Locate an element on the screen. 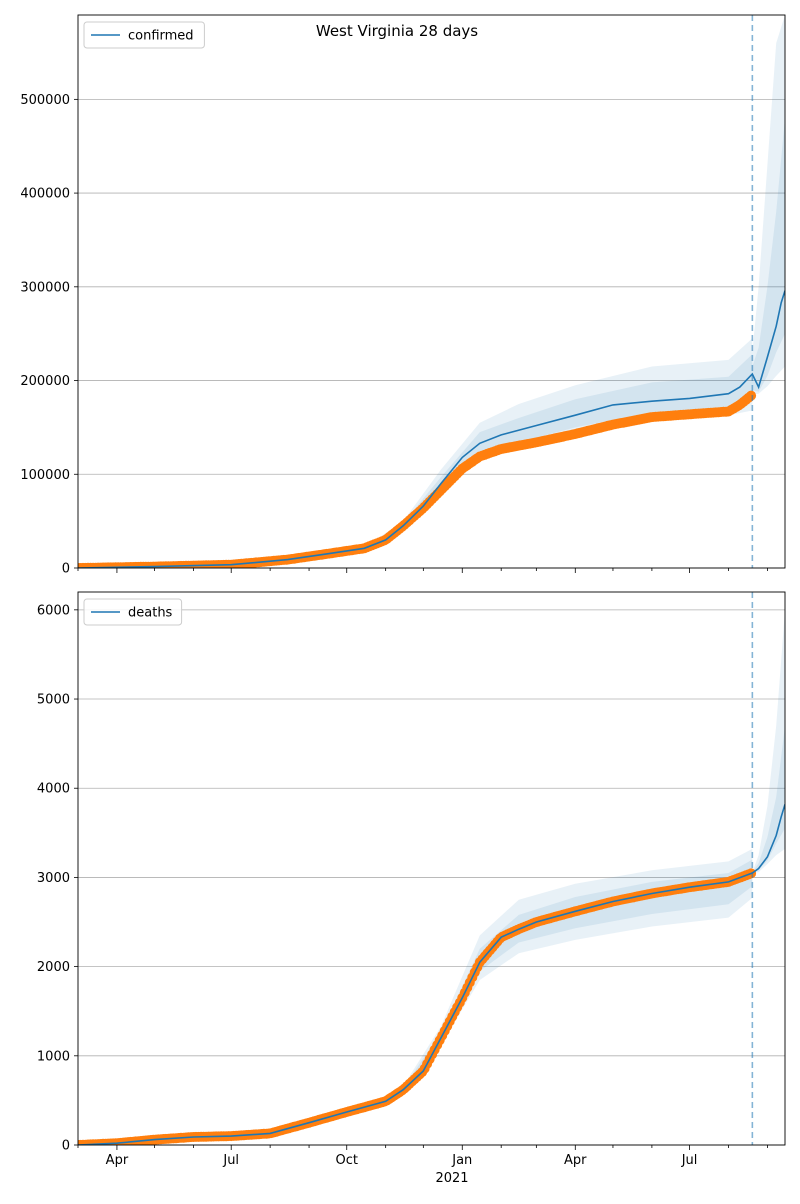 The height and width of the screenshot is (1204, 800). observed-point is located at coordinates (751, 395).